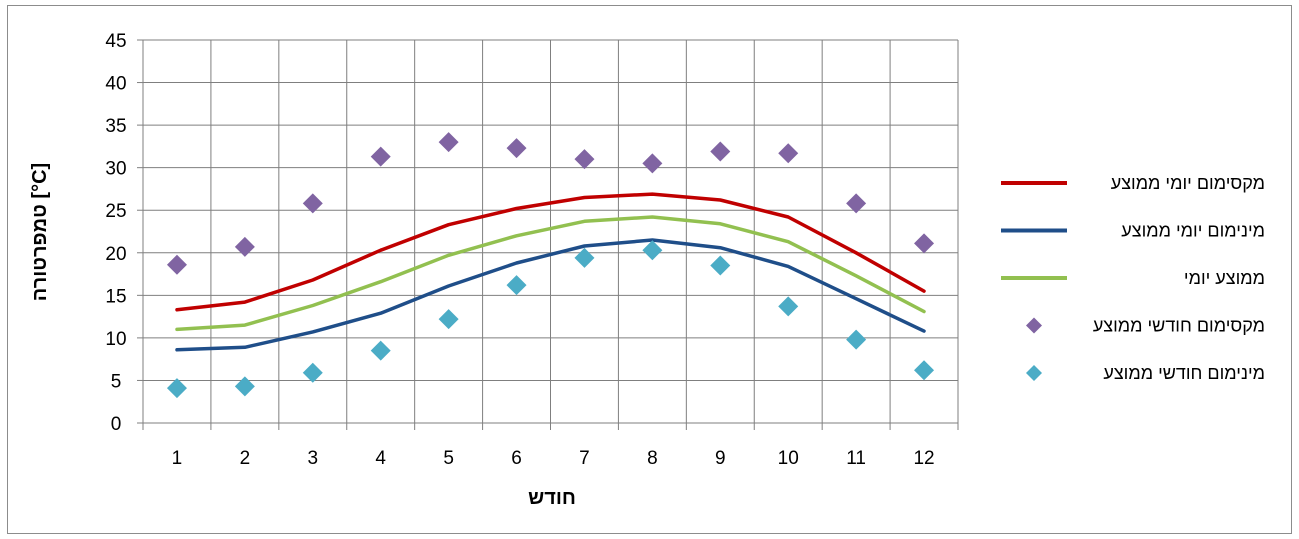 Image resolution: width=1299 pixels, height=539 pixels. Describe the element at coordinates (584, 458) in the screenshot. I see `x-tick-label: 7` at that location.